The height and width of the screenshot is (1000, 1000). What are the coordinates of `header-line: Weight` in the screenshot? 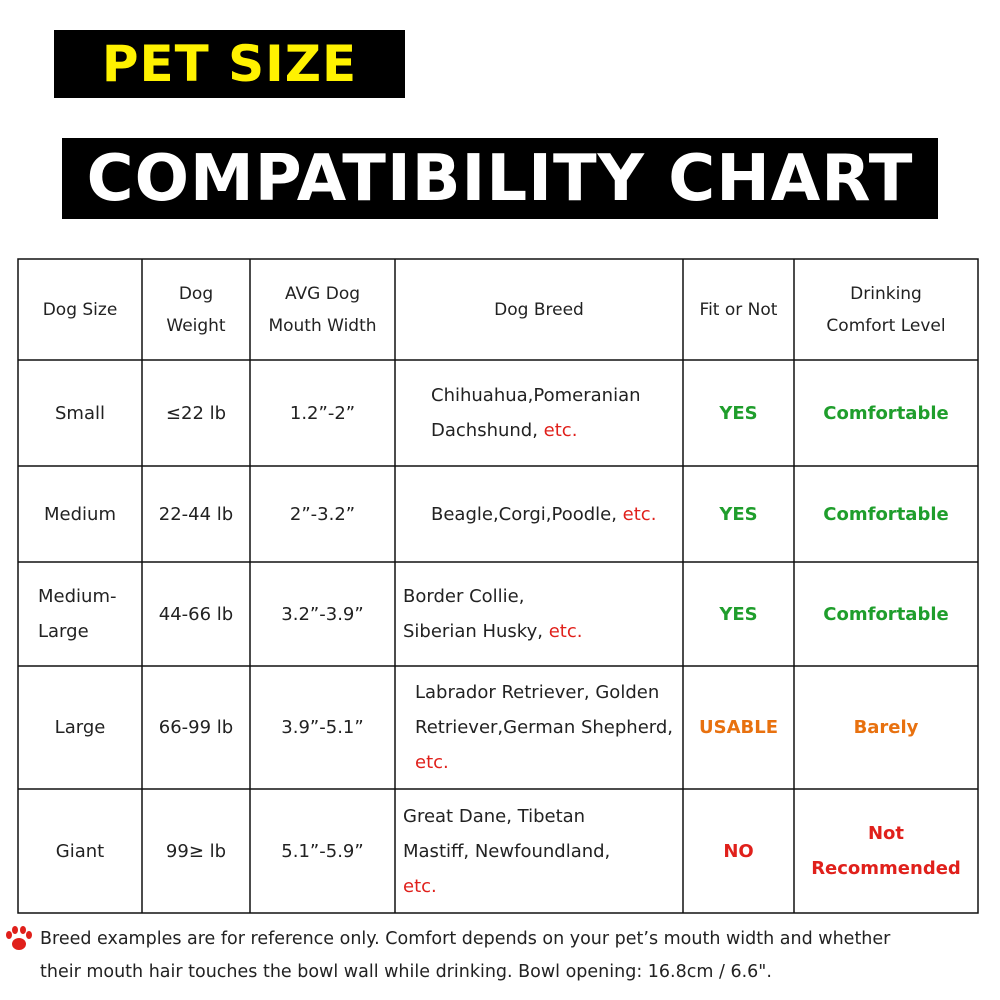 It's located at (195, 326).